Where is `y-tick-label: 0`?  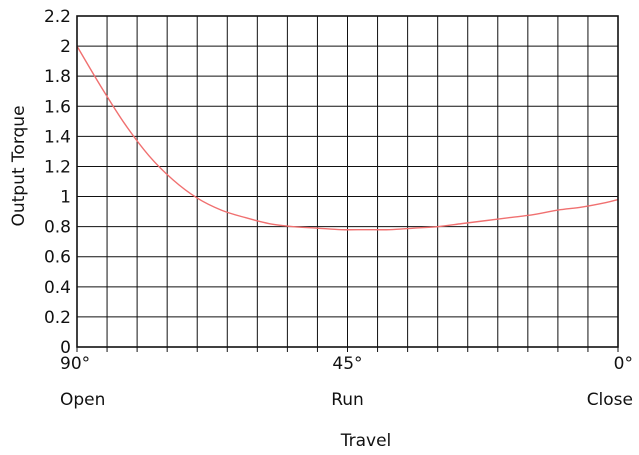
y-tick-label: 0 is located at coordinates (65, 348).